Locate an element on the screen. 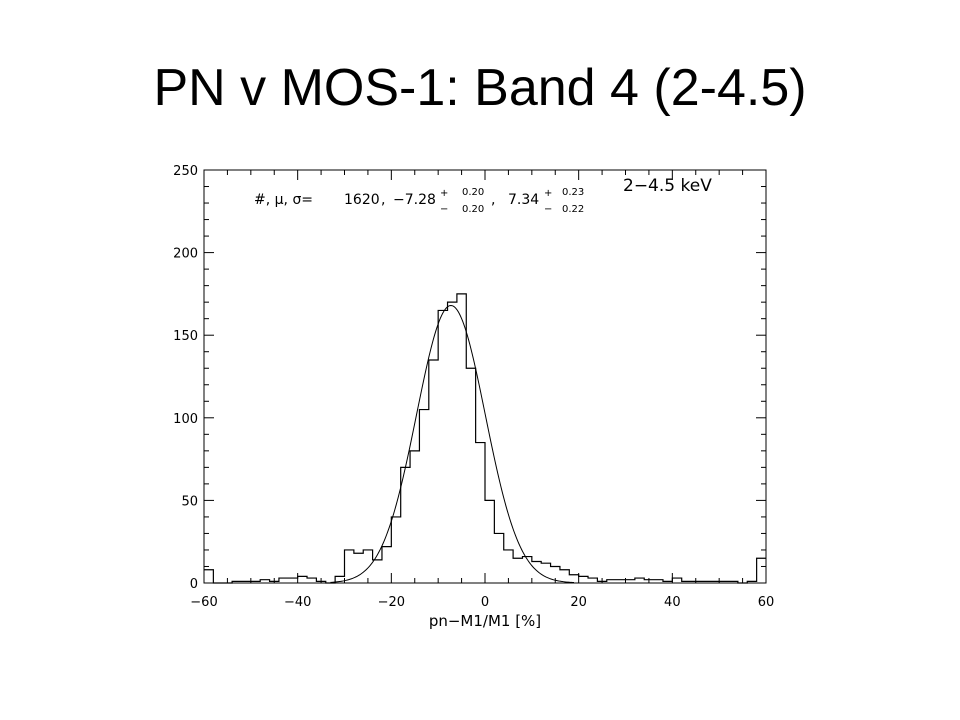 This screenshot has width=960, height=720. y-tick-label: 0 is located at coordinates (194, 584).